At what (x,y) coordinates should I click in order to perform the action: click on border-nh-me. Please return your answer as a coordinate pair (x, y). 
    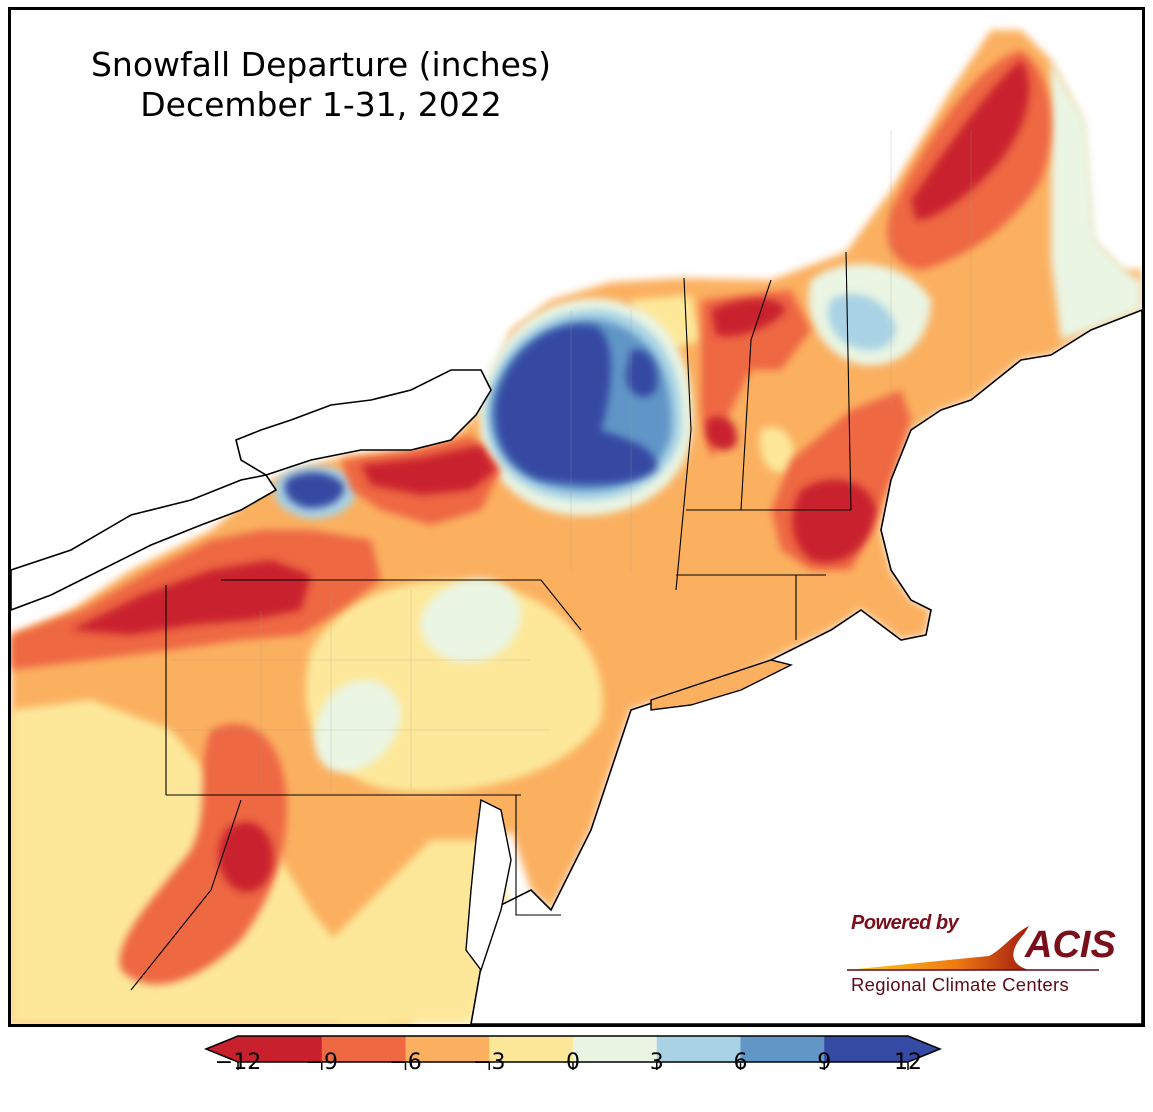
    Looking at the image, I should click on (848, 381).